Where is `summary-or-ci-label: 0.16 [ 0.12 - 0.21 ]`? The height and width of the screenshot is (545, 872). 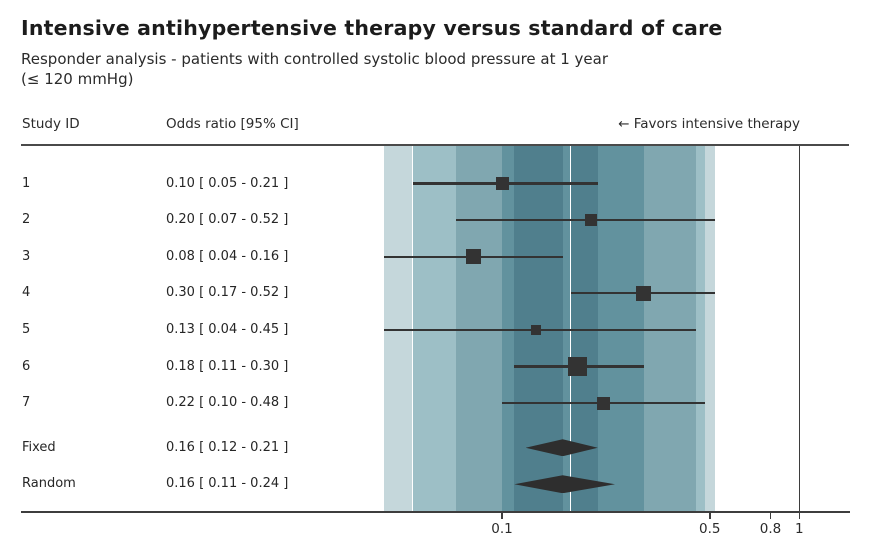 summary-or-ci-label: 0.16 [ 0.12 - 0.21 ] is located at coordinates (227, 447).